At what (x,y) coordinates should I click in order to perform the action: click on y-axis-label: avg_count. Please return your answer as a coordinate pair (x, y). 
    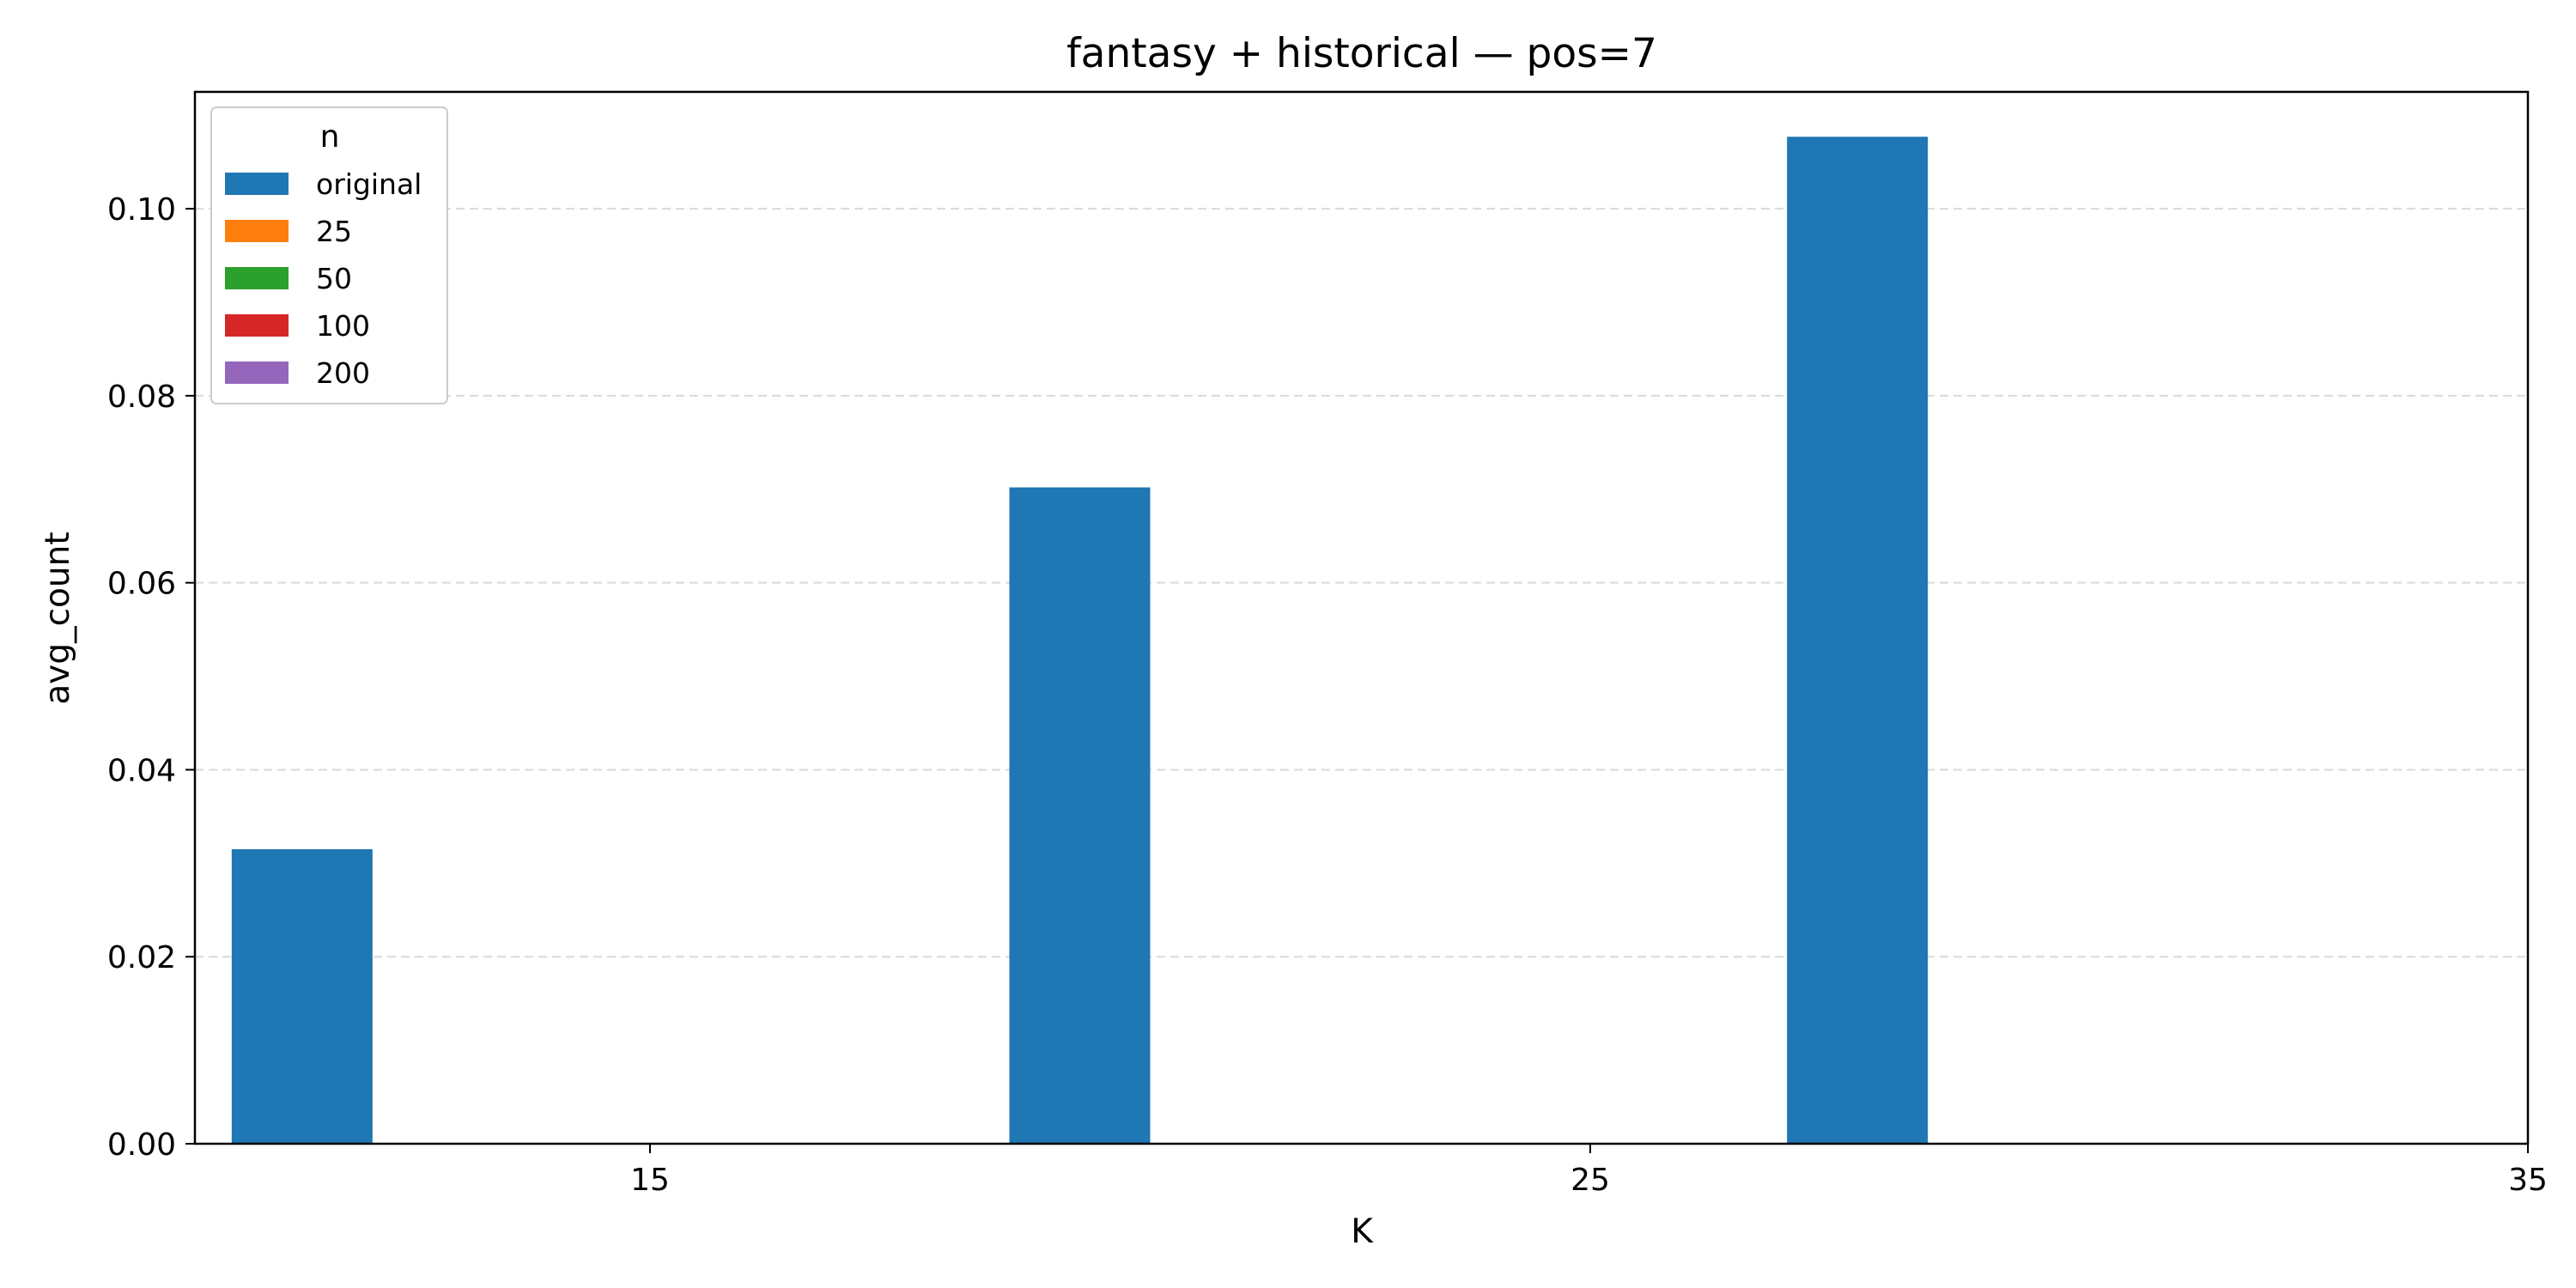
    Looking at the image, I should click on (58, 618).